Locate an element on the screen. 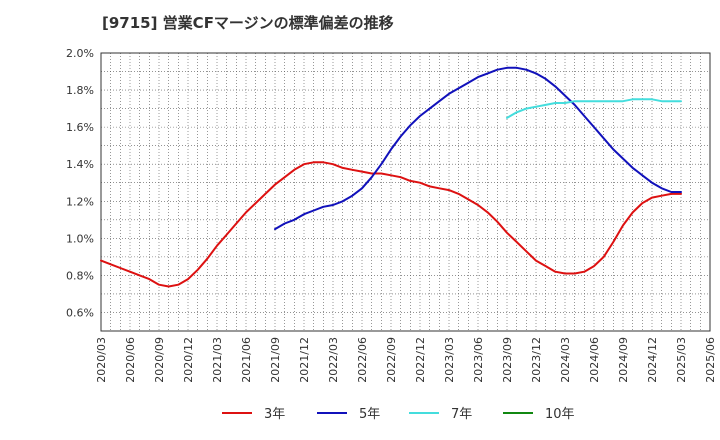 The height and width of the screenshot is (440, 720). y-tick-label: 1.0% is located at coordinates (80, 238).